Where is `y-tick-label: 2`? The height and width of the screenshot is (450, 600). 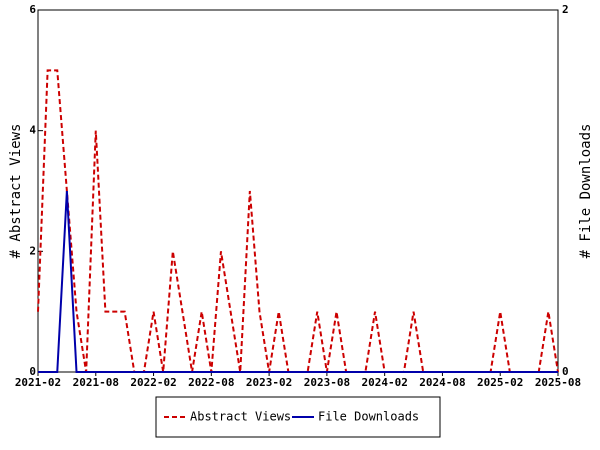
y-tick-label: 2 is located at coordinates (32, 250).